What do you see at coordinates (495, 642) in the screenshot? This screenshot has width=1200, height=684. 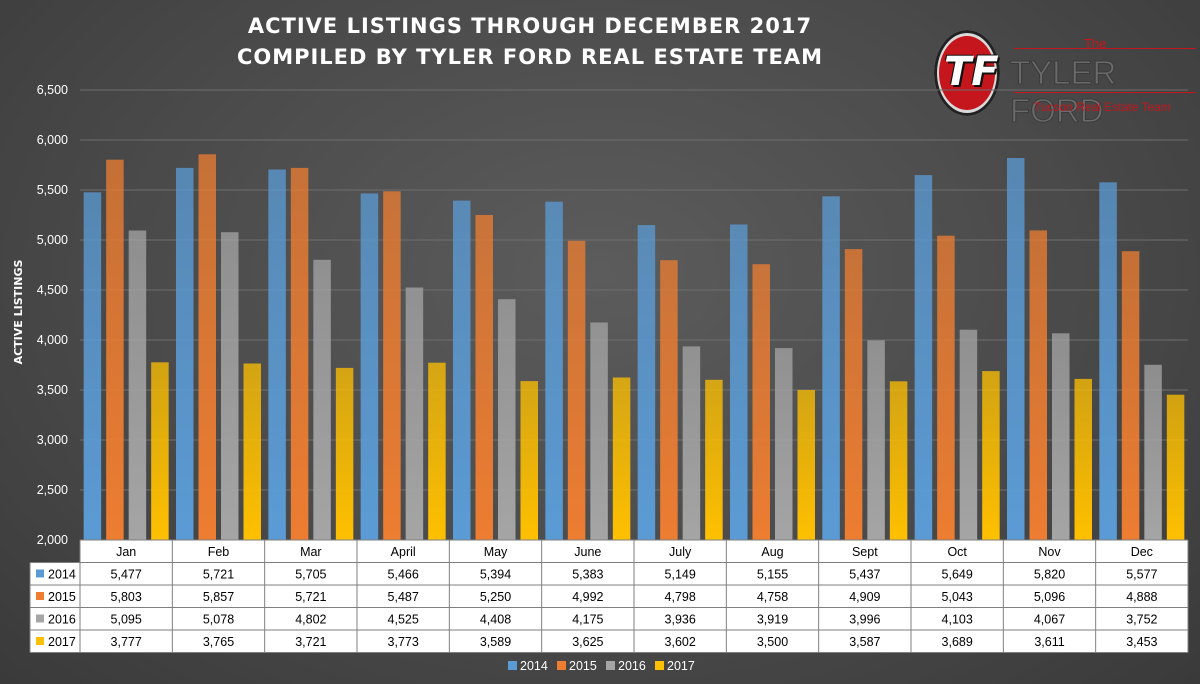 I see `table-cell: 3,589` at bounding box center [495, 642].